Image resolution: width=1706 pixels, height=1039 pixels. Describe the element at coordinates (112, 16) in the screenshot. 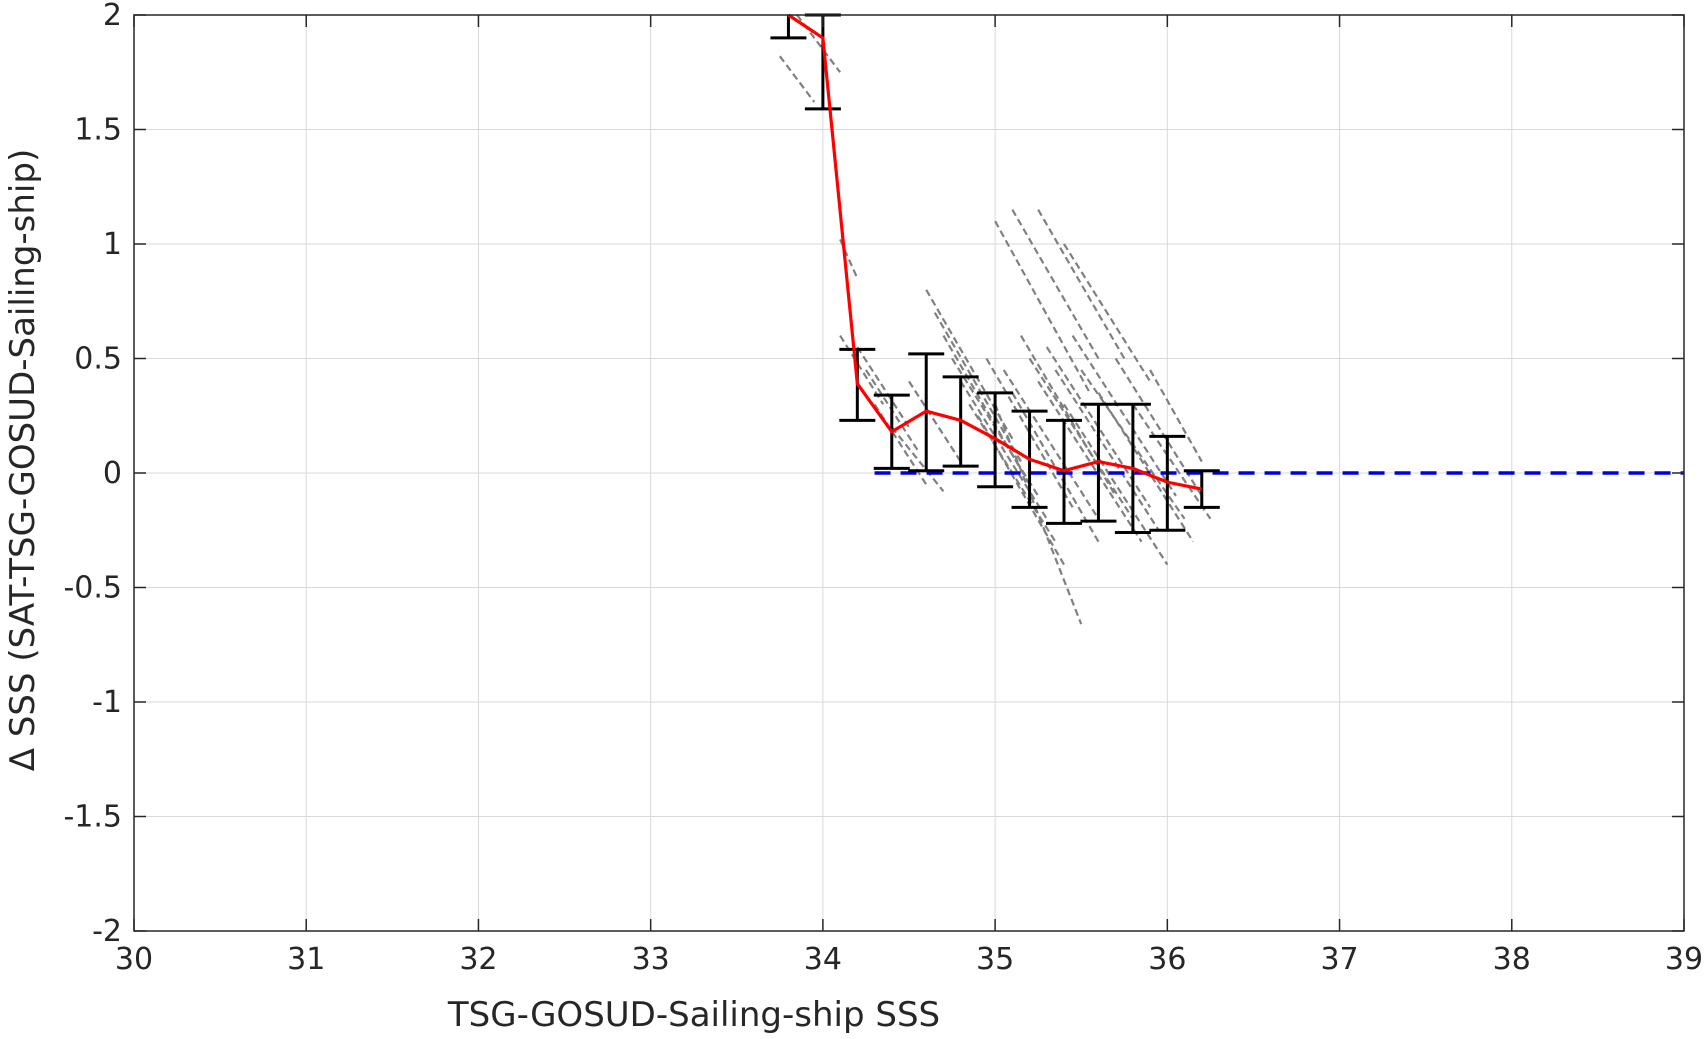

I see `y-tick-label: 2` at that location.